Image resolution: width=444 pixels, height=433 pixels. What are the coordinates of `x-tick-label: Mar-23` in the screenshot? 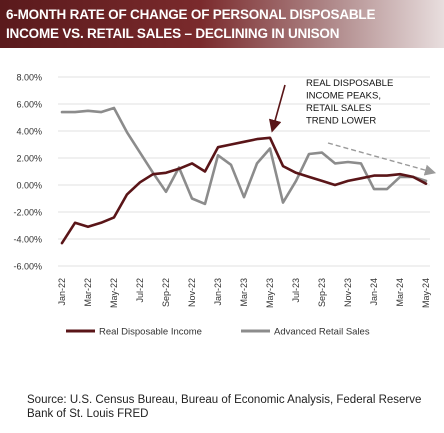 It's located at (244, 292).